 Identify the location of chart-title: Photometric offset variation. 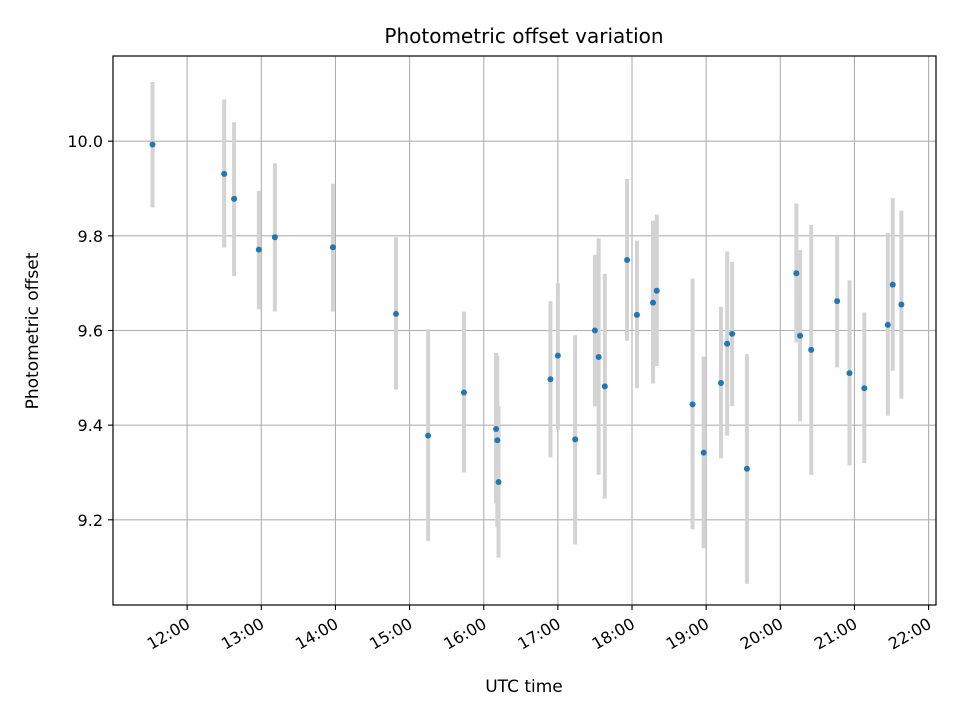
(523, 36).